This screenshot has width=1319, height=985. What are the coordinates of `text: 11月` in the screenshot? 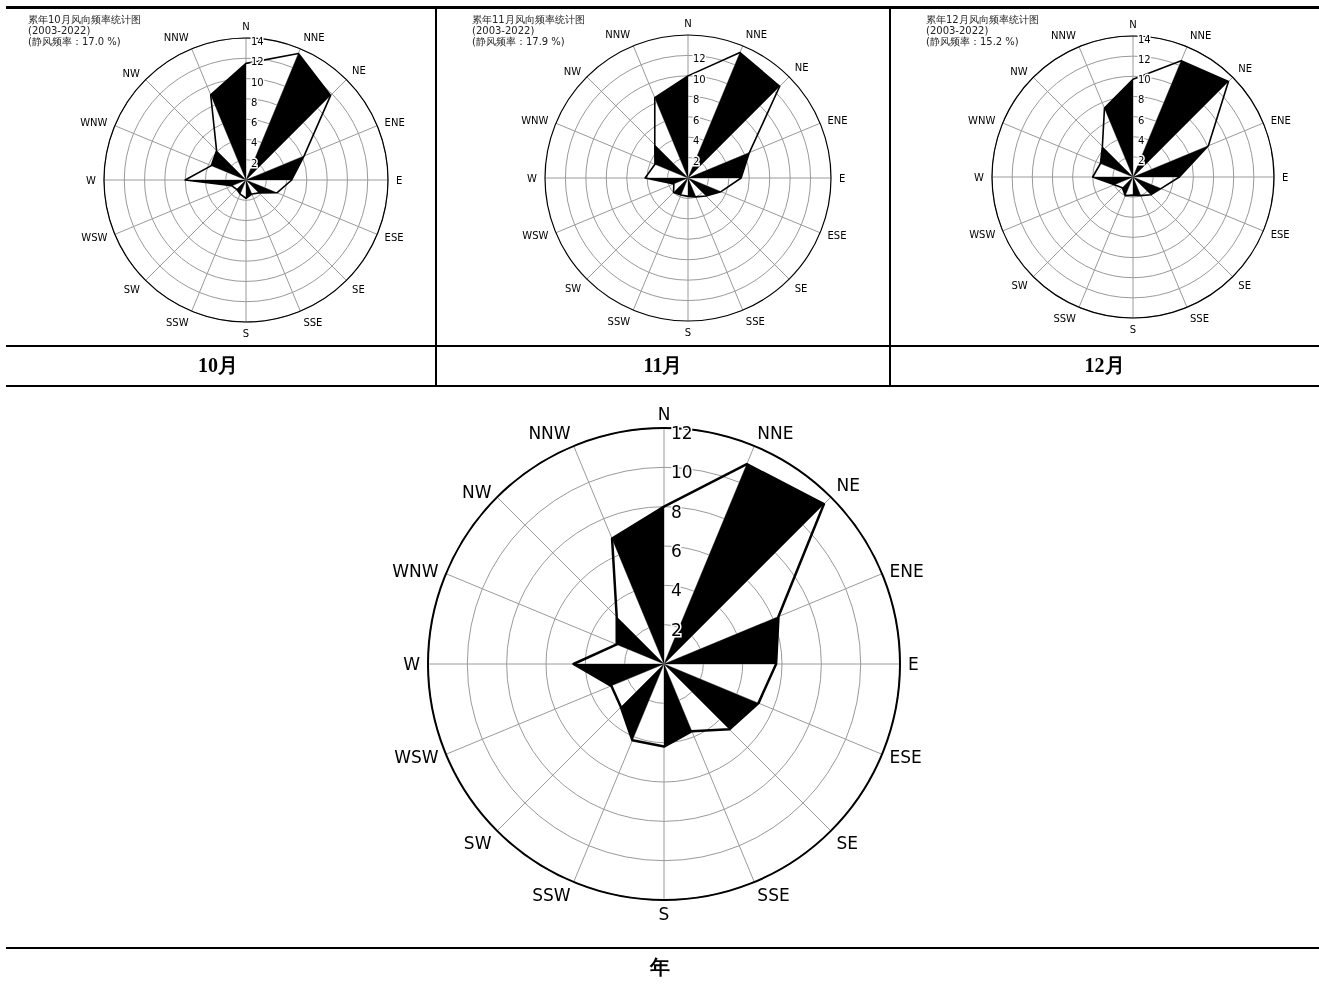 It's located at (663, 365).